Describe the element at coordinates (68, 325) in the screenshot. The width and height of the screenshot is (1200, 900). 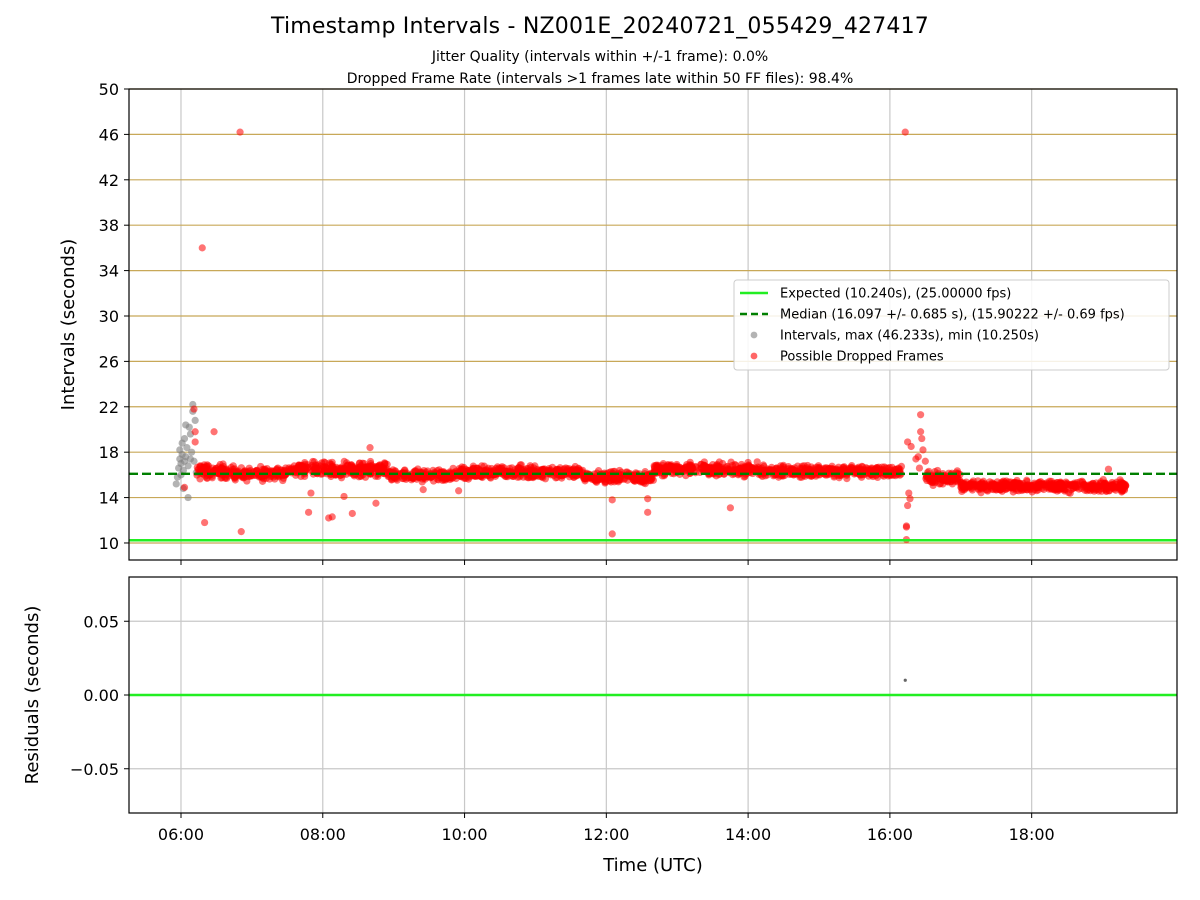
I see `y-axis-label-intervals: Intervals (seconds)` at that location.